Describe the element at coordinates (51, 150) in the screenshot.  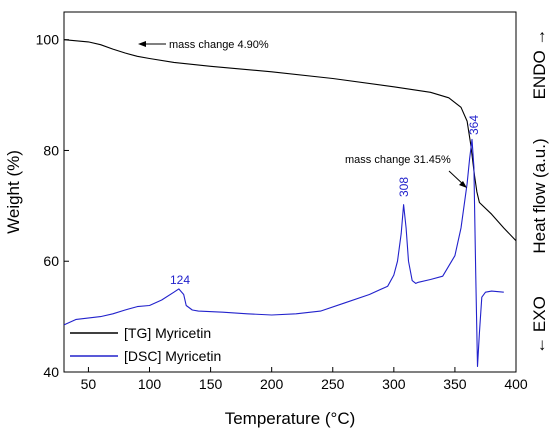
I see `y-tick-label: 80` at that location.